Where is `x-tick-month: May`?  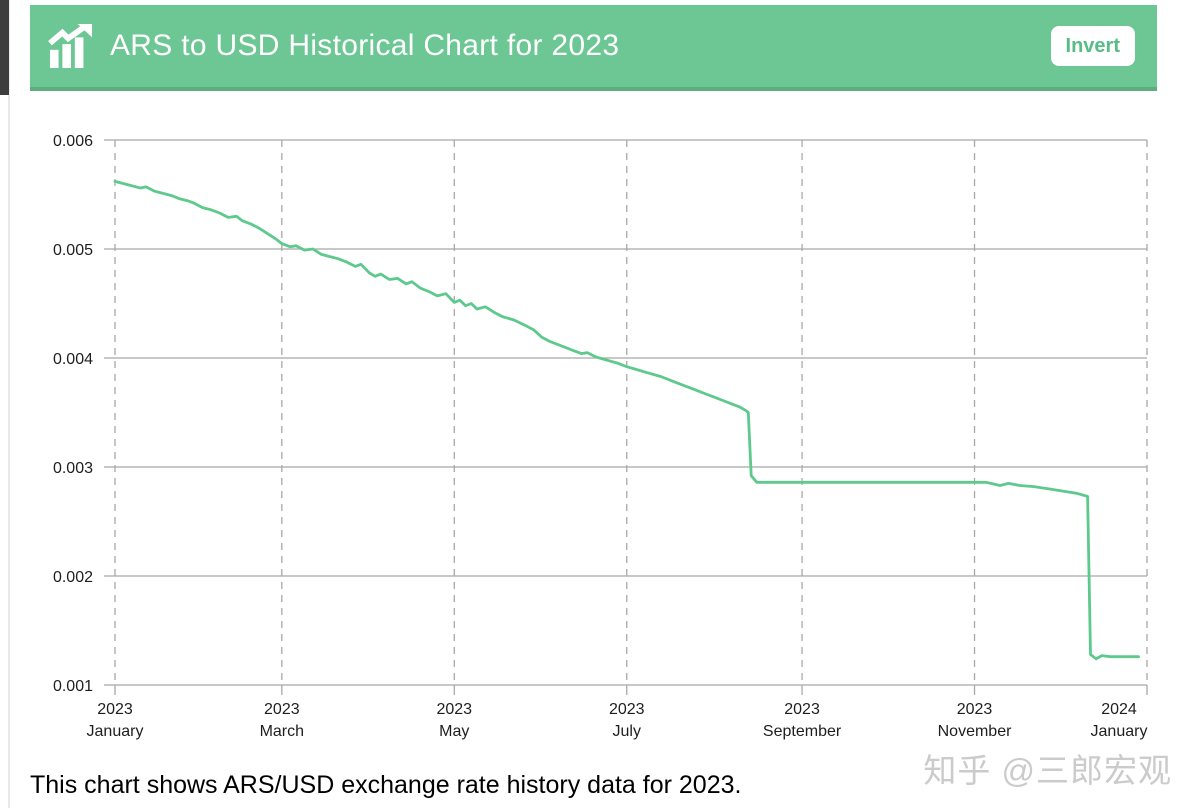 x-tick-month: May is located at coordinates (454, 731).